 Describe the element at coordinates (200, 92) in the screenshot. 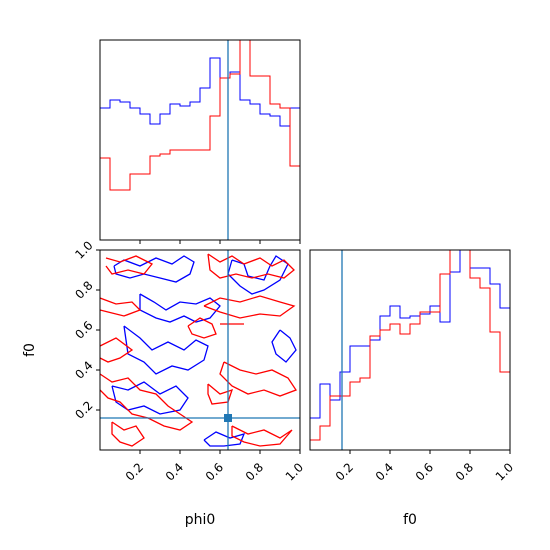

I see `histogram-series-series_a` at that location.